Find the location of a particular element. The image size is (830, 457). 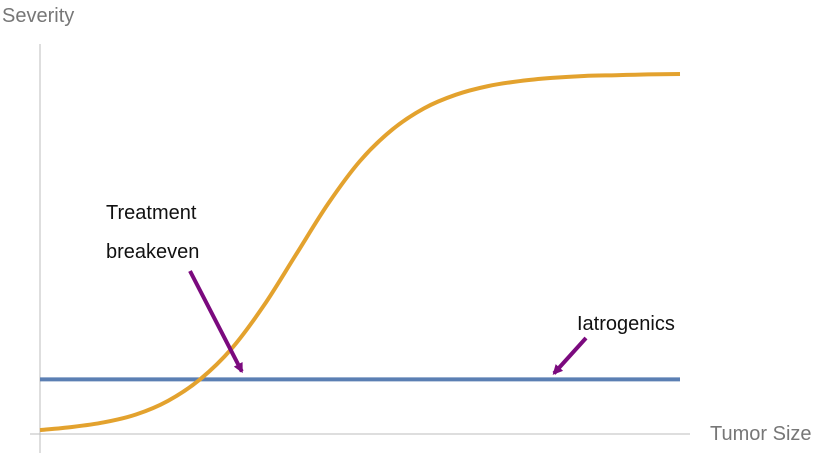

y-axis-label: Severity is located at coordinates (38, 16).